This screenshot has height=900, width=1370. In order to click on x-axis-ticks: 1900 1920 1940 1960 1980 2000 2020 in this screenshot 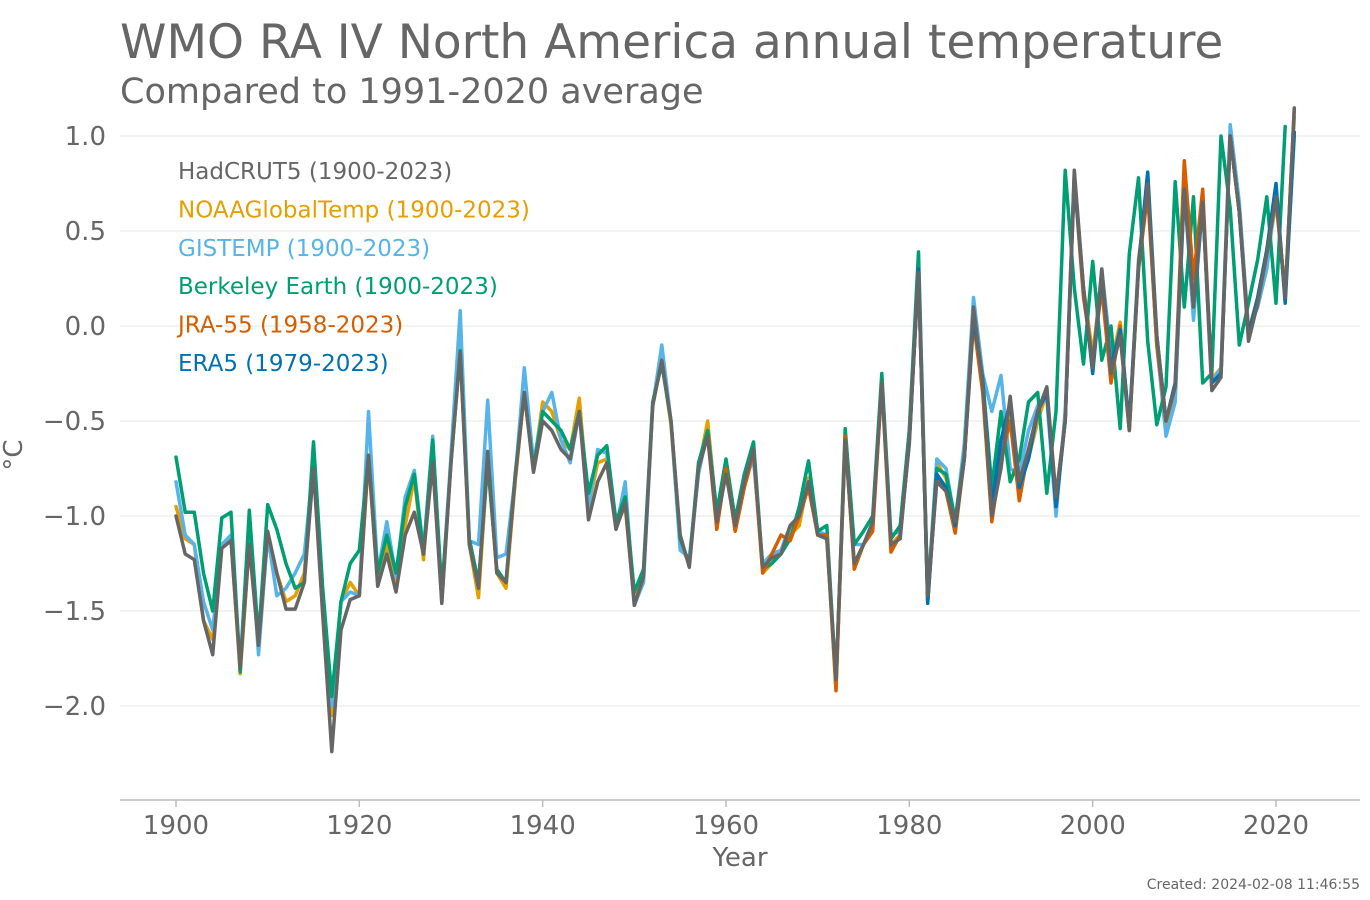, I will do `click(726, 820)`.